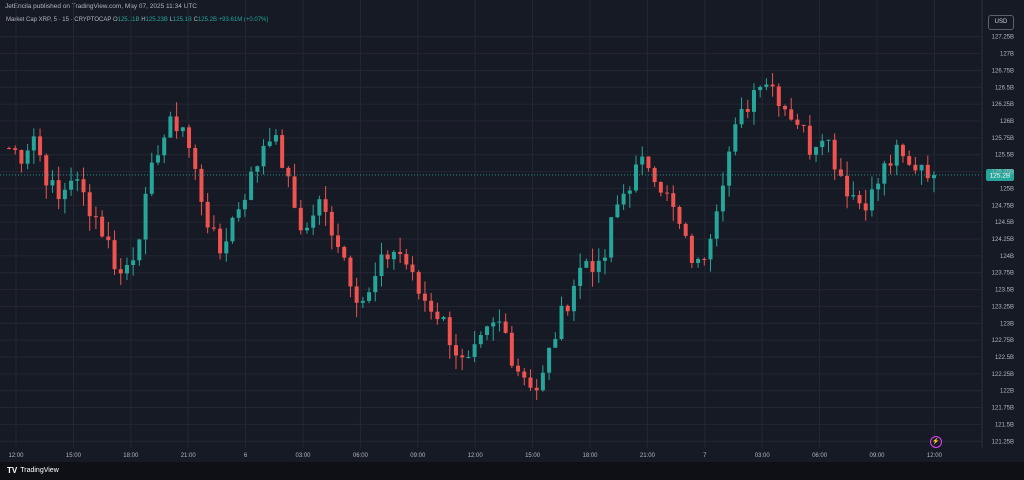  I want to click on currency-button: USD, so click(1001, 22).